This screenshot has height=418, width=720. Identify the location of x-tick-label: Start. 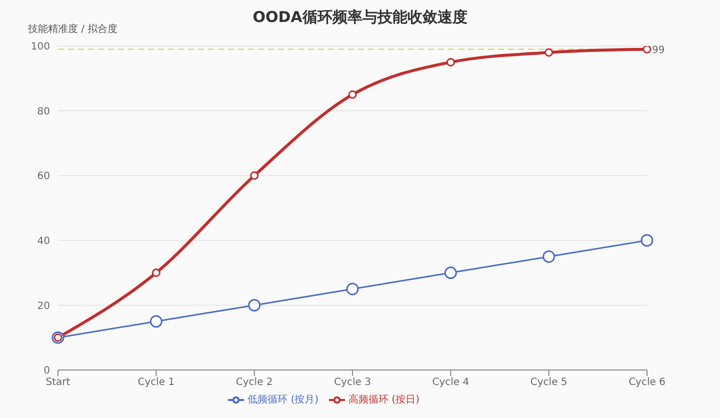
(58, 382).